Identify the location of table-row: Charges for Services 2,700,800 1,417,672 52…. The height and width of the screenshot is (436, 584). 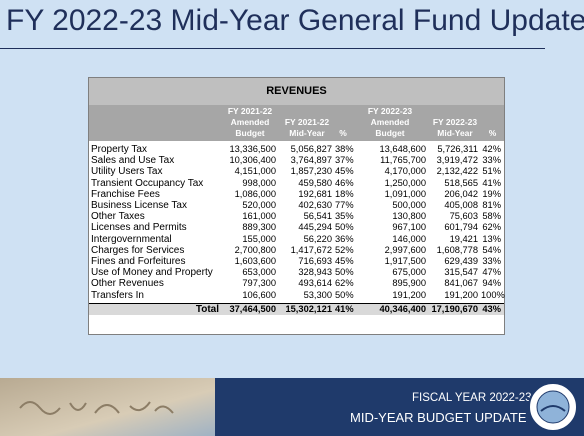
(296, 250).